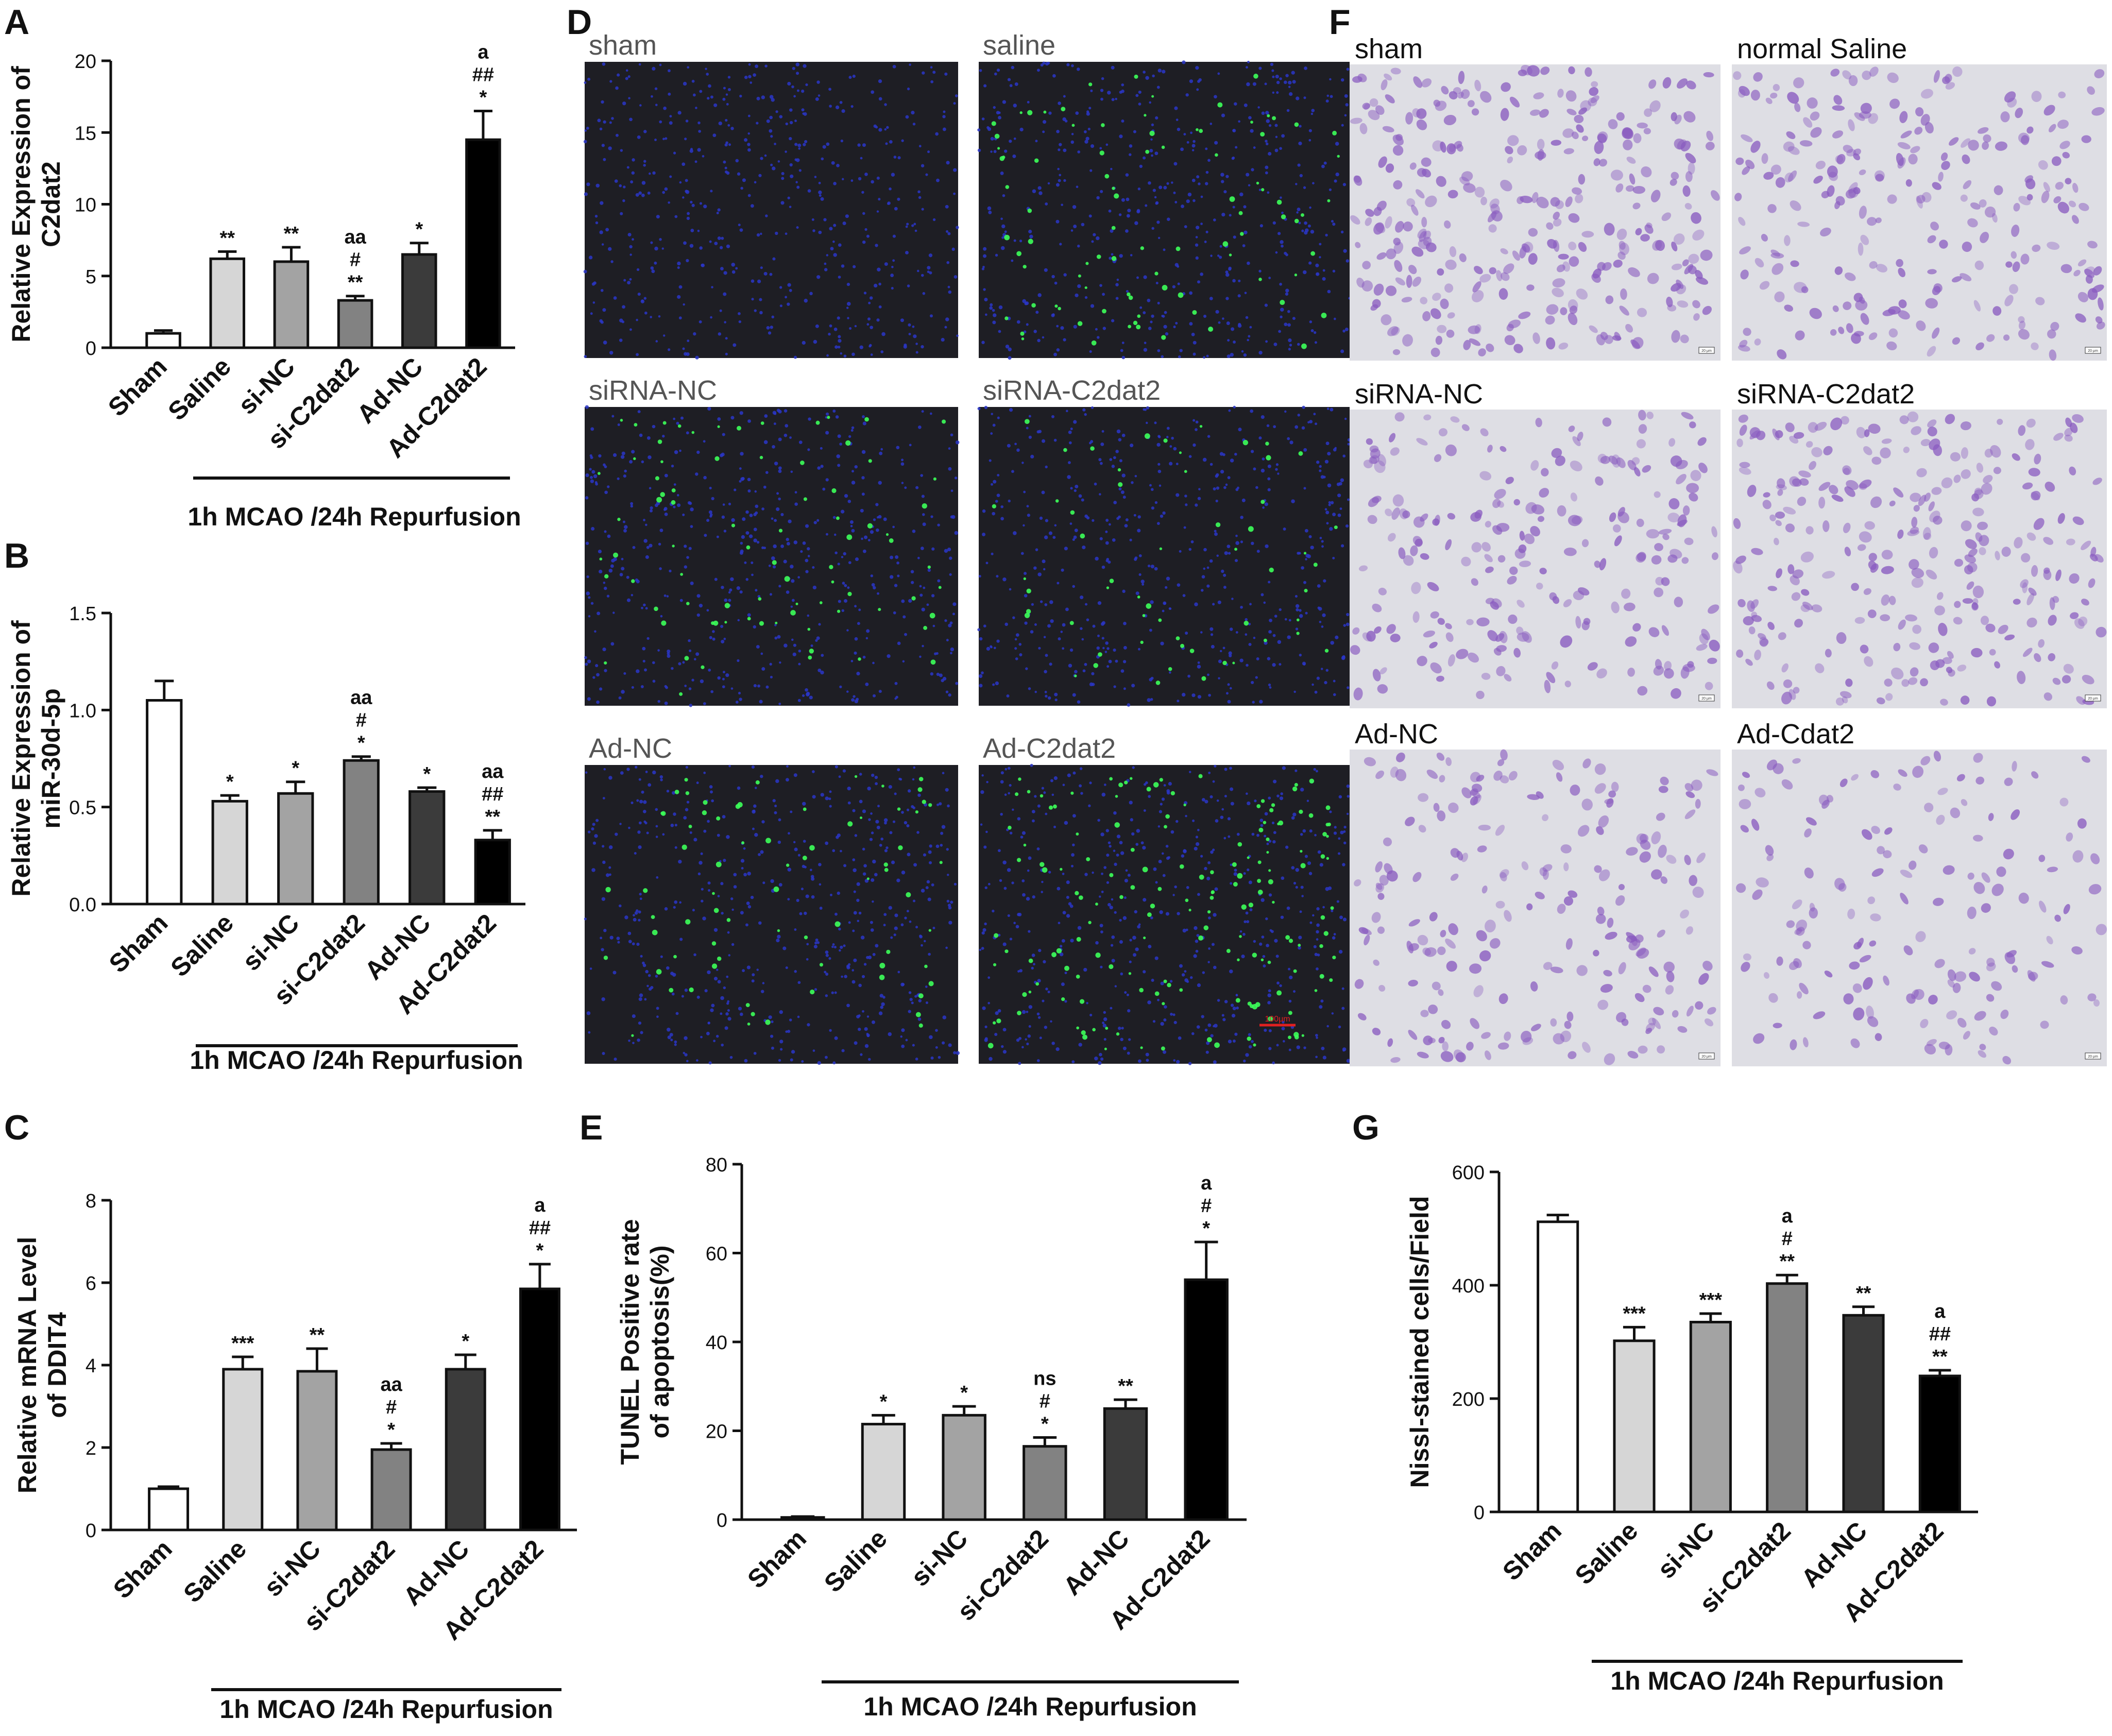  What do you see at coordinates (540, 1251) in the screenshot?
I see `significance-mark: *` at bounding box center [540, 1251].